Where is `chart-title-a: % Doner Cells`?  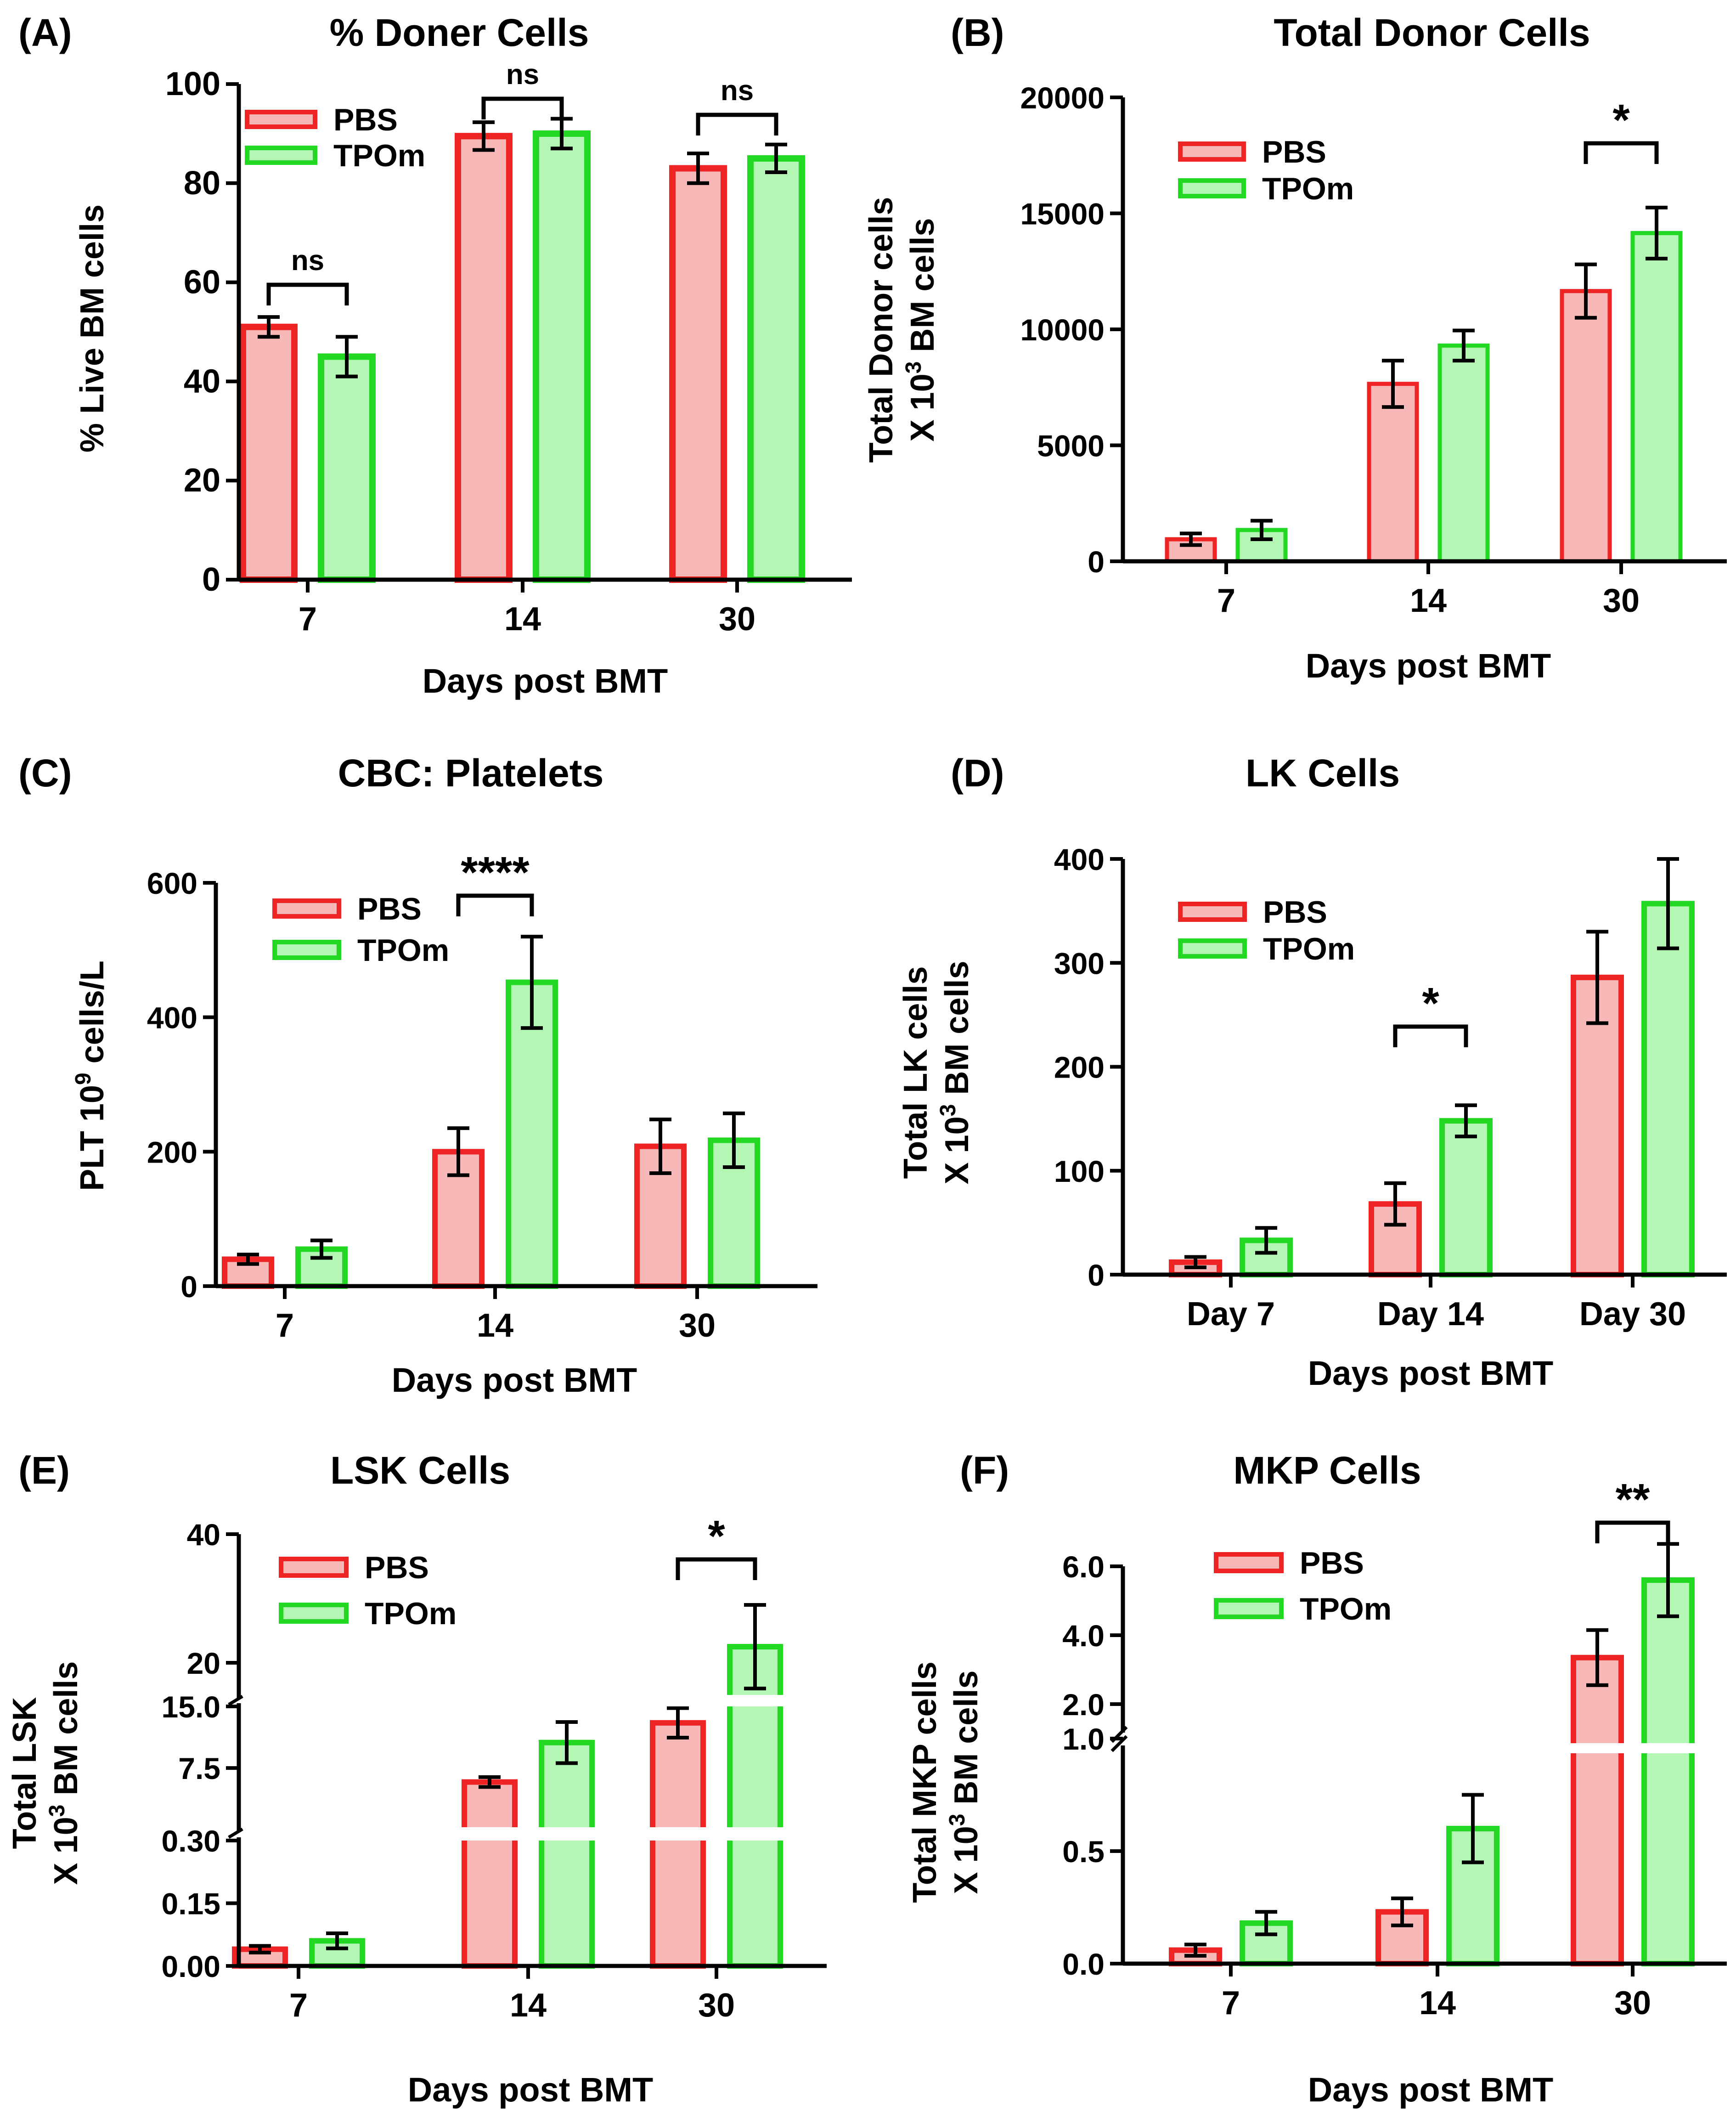 chart-title-a: % Doner Cells is located at coordinates (459, 33).